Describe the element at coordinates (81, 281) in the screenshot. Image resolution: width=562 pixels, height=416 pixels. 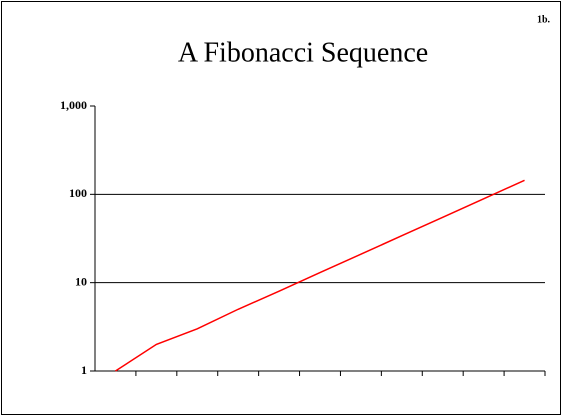
I see `y-tick-label: 10` at that location.